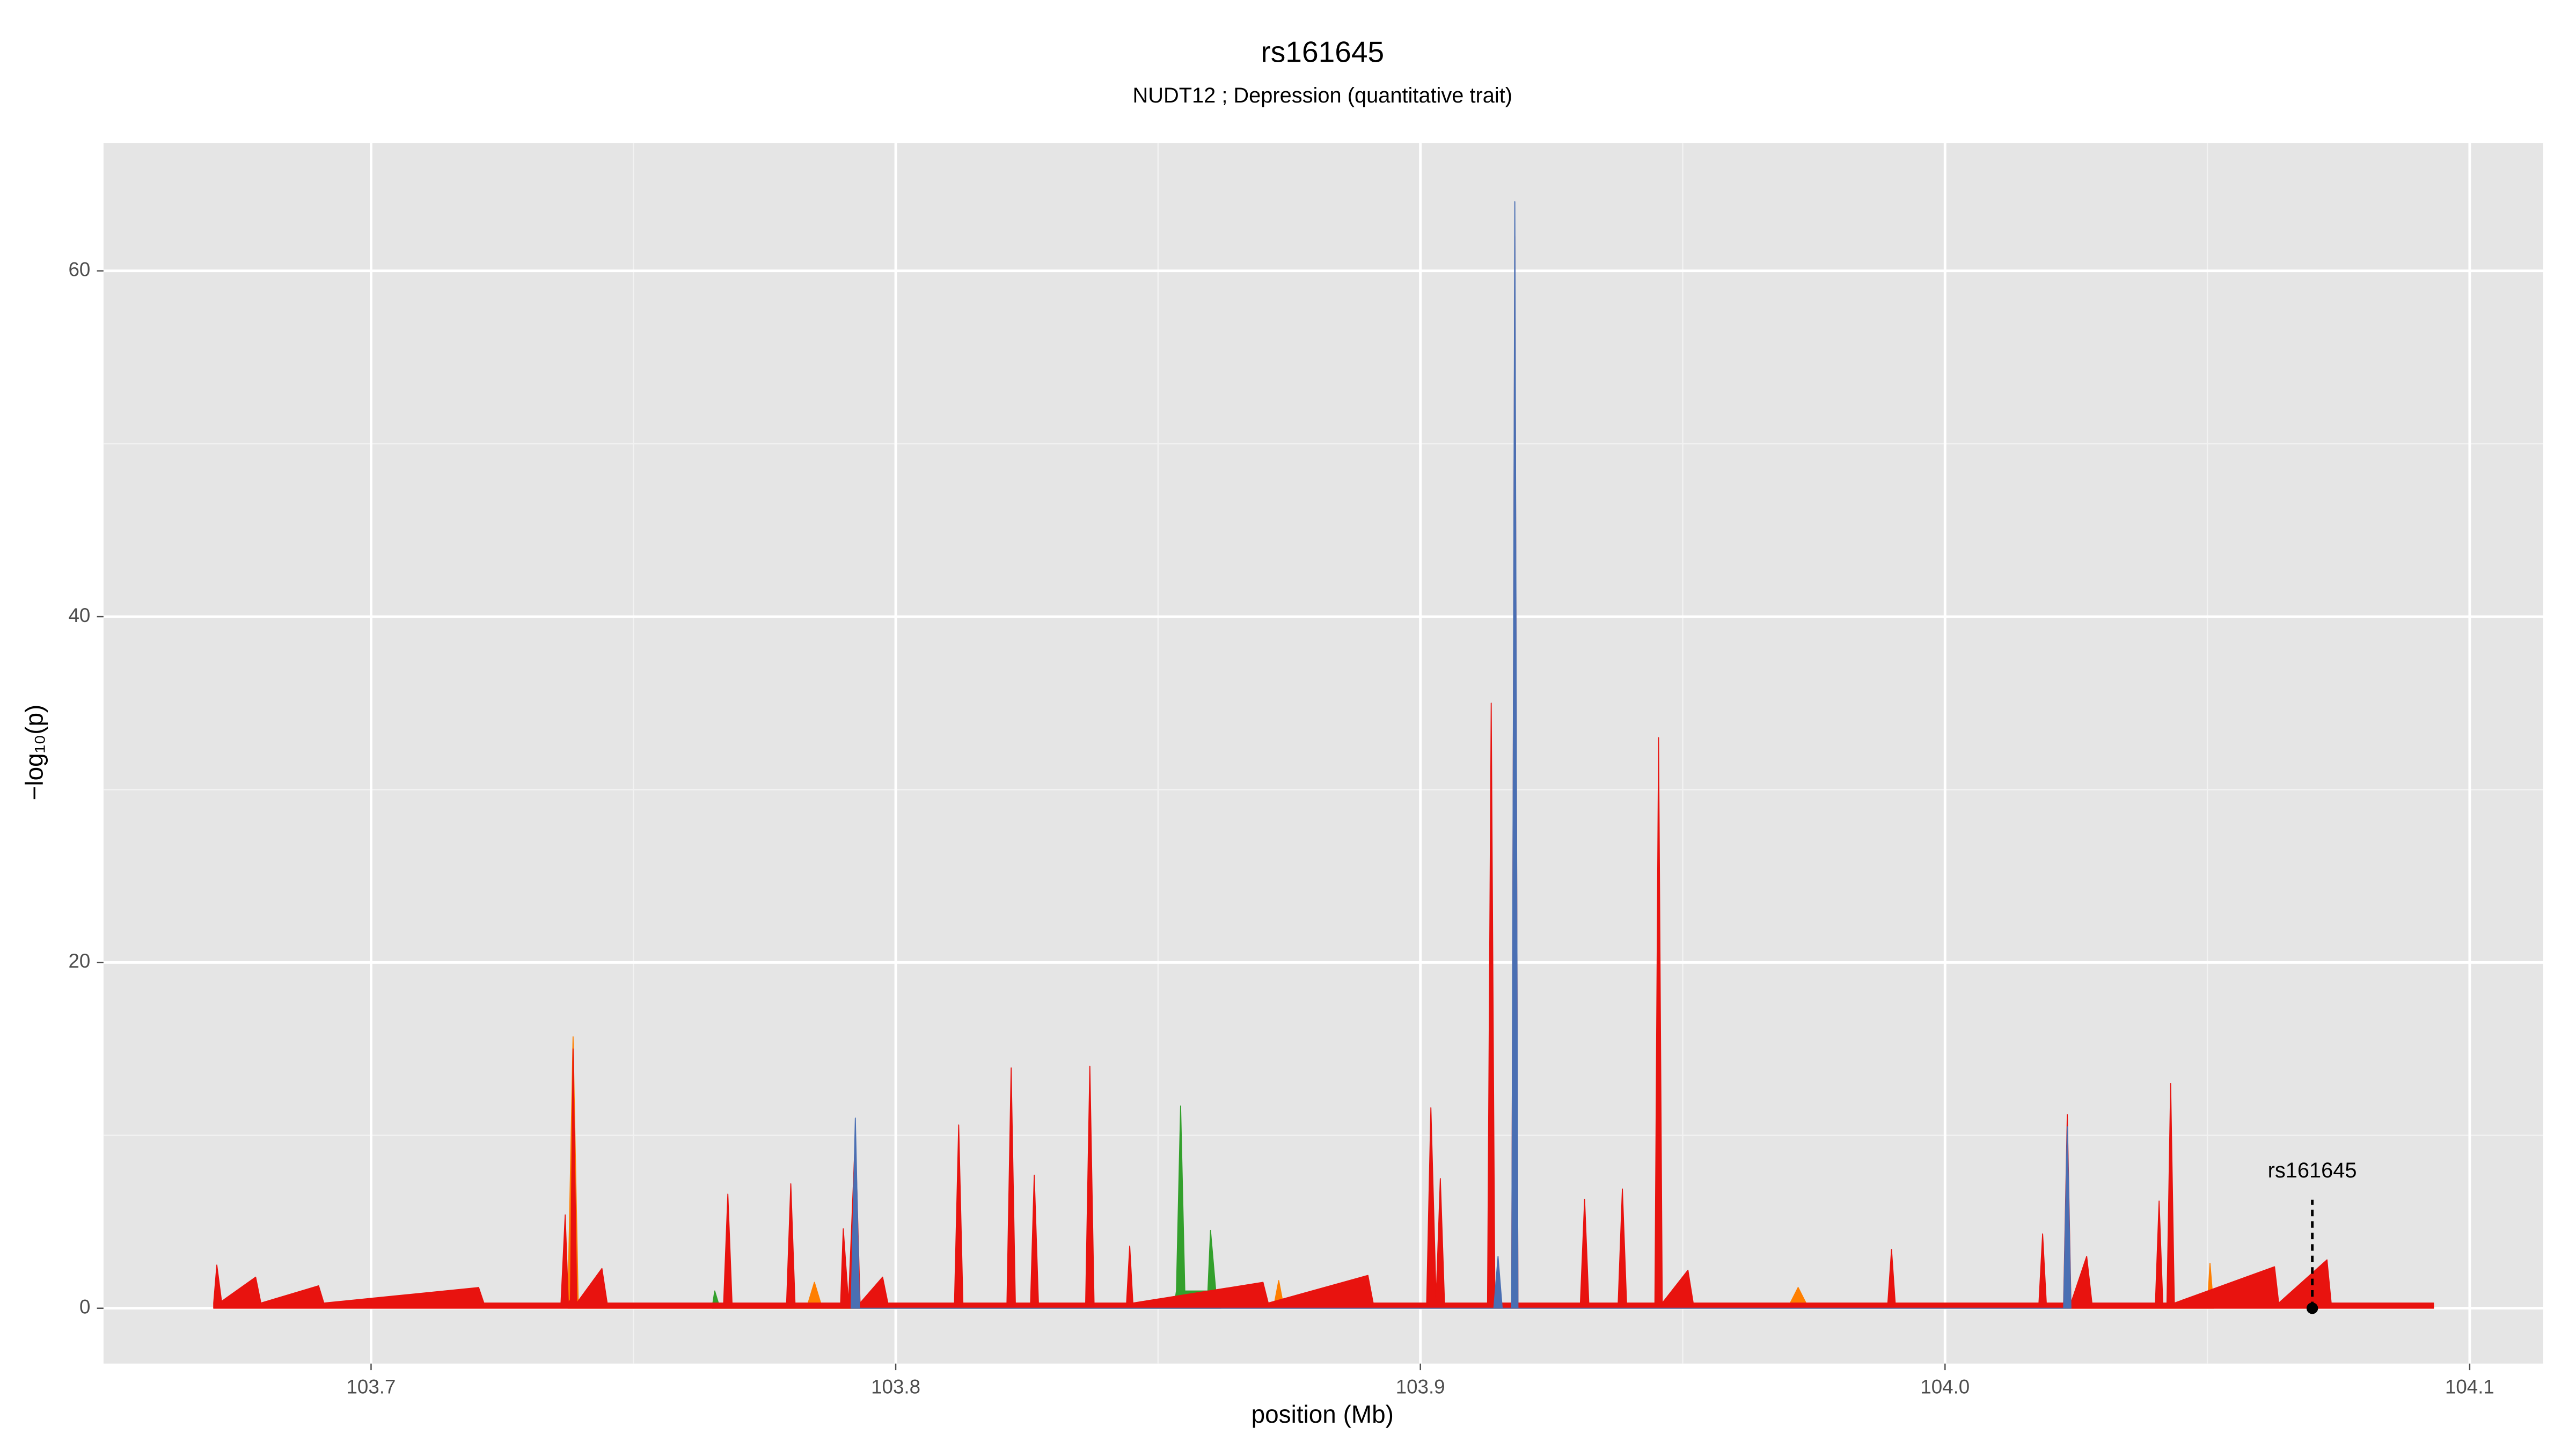  What do you see at coordinates (371, 1386) in the screenshot?
I see `x-tick-label: 103.7` at bounding box center [371, 1386].